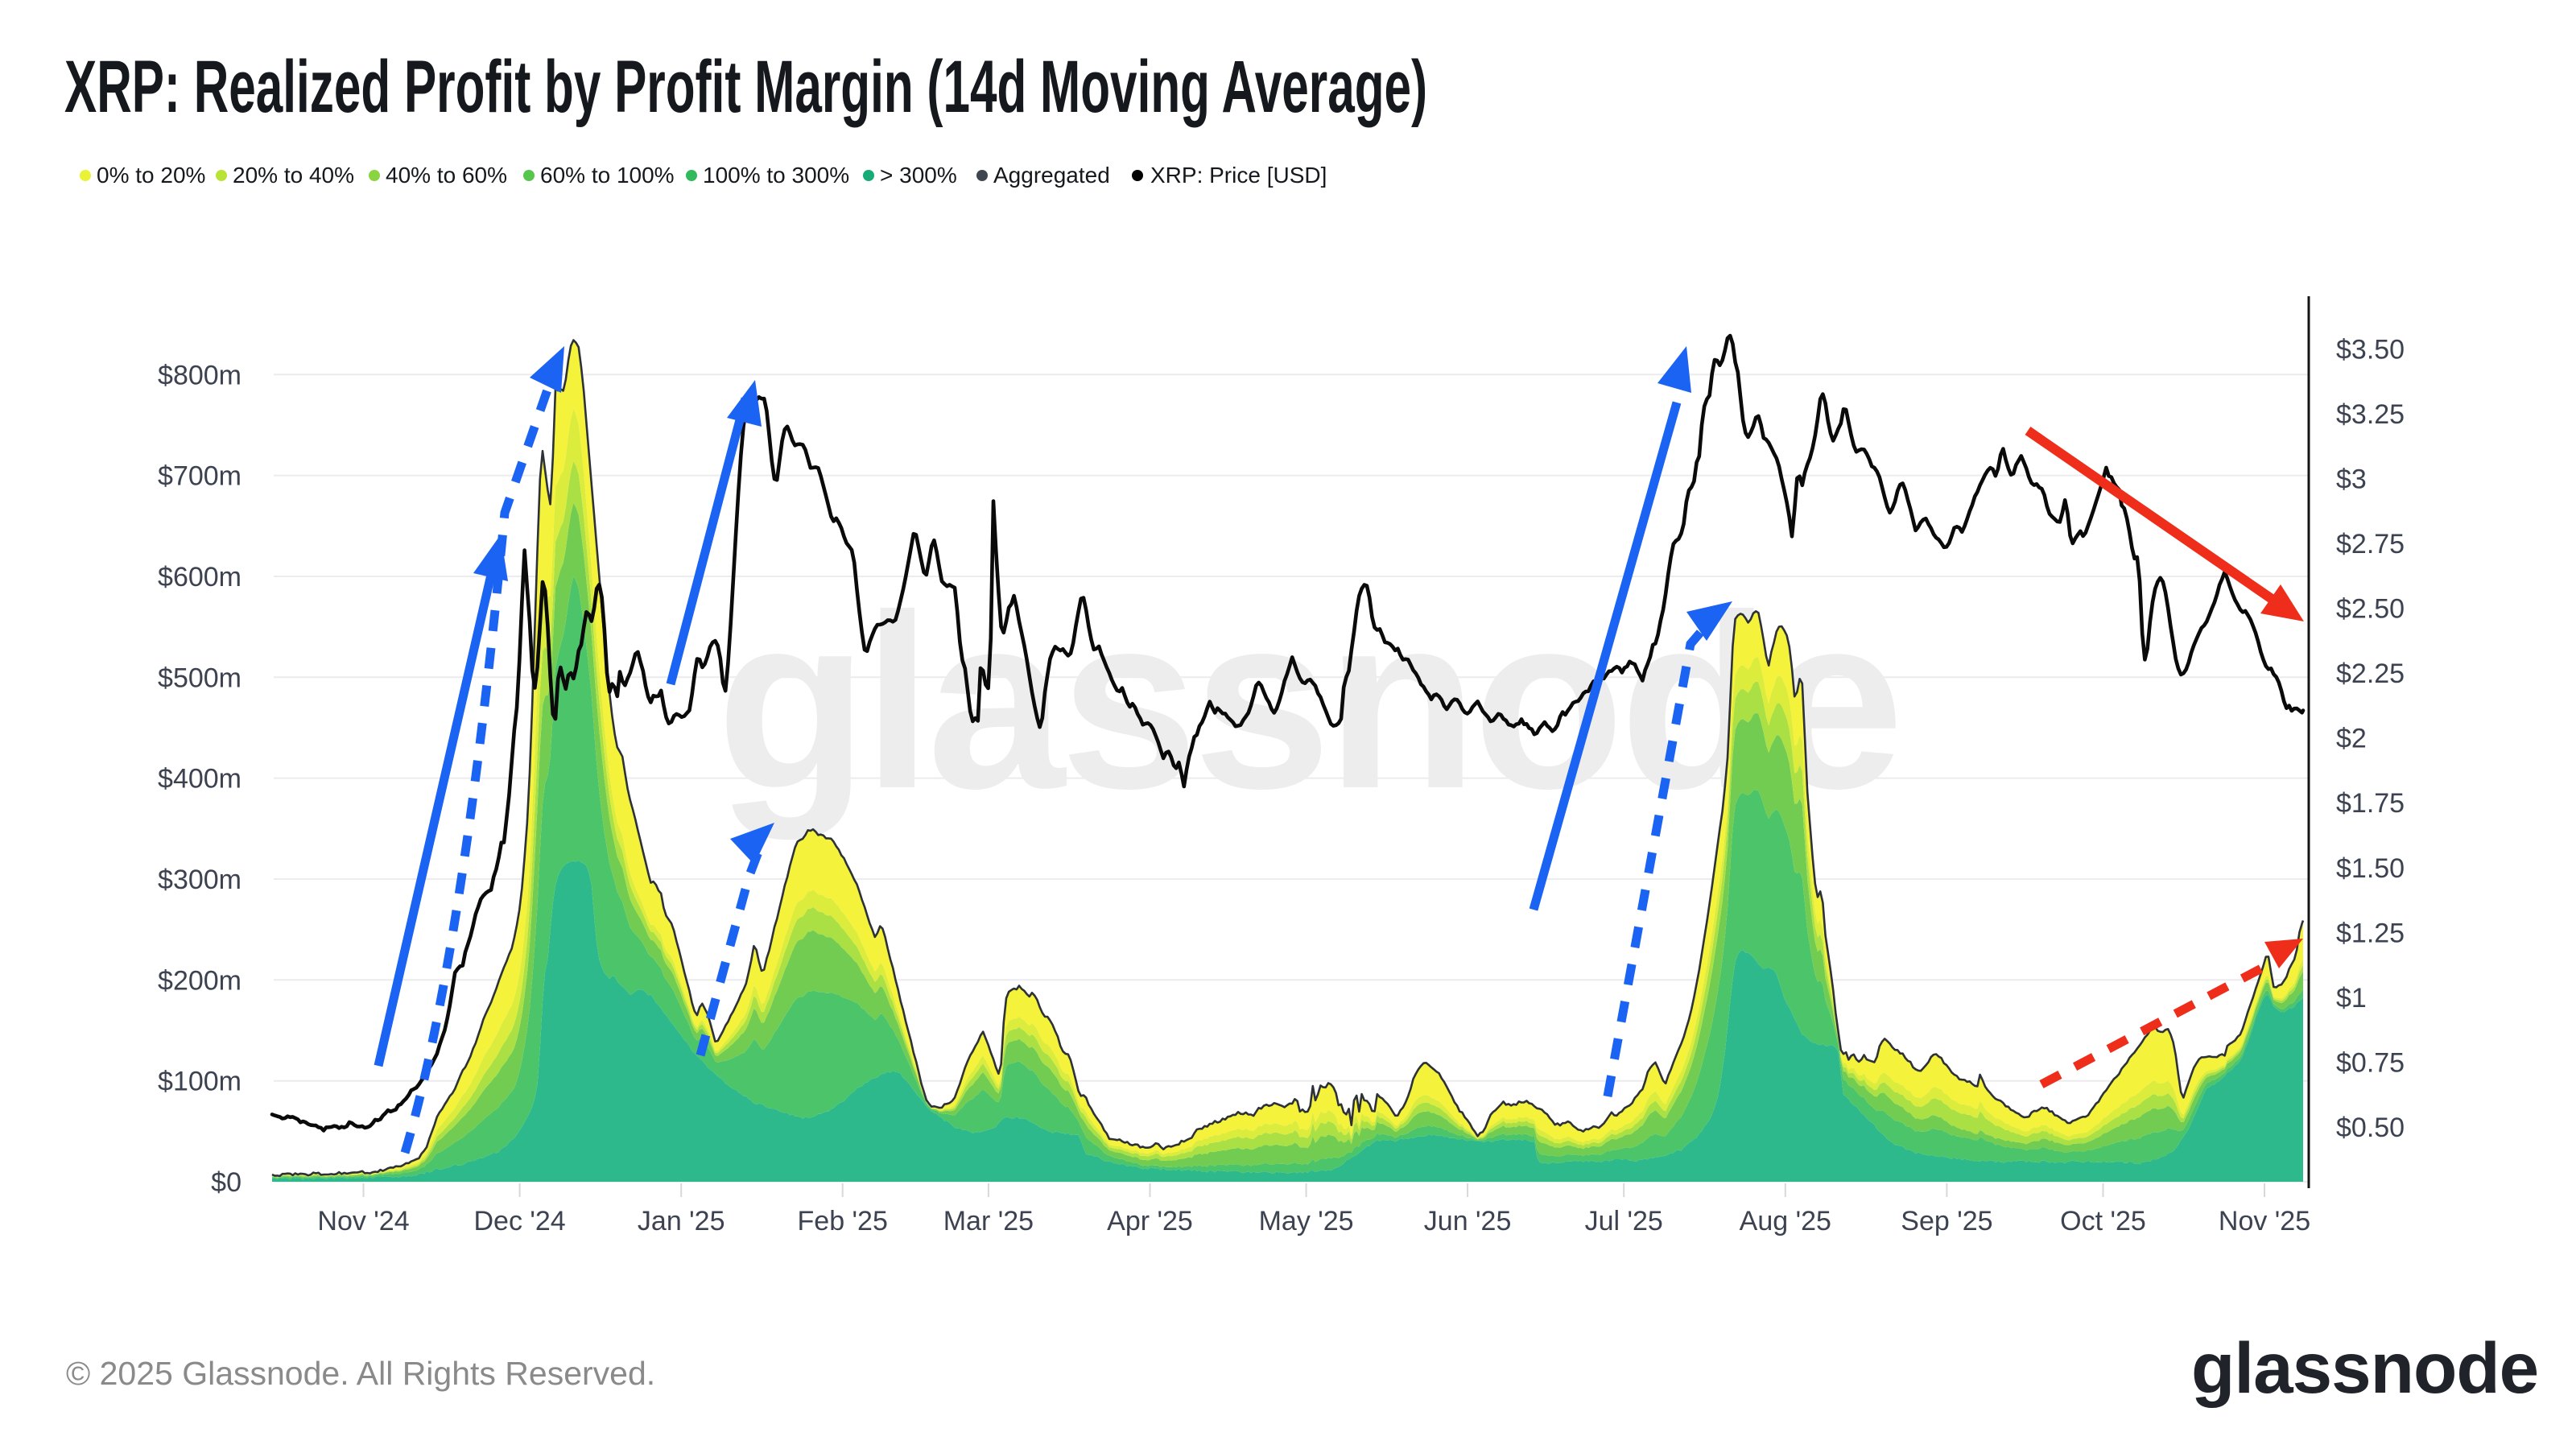  What do you see at coordinates (200, 1082) in the screenshot?
I see `svg-text: $100m` at bounding box center [200, 1082].